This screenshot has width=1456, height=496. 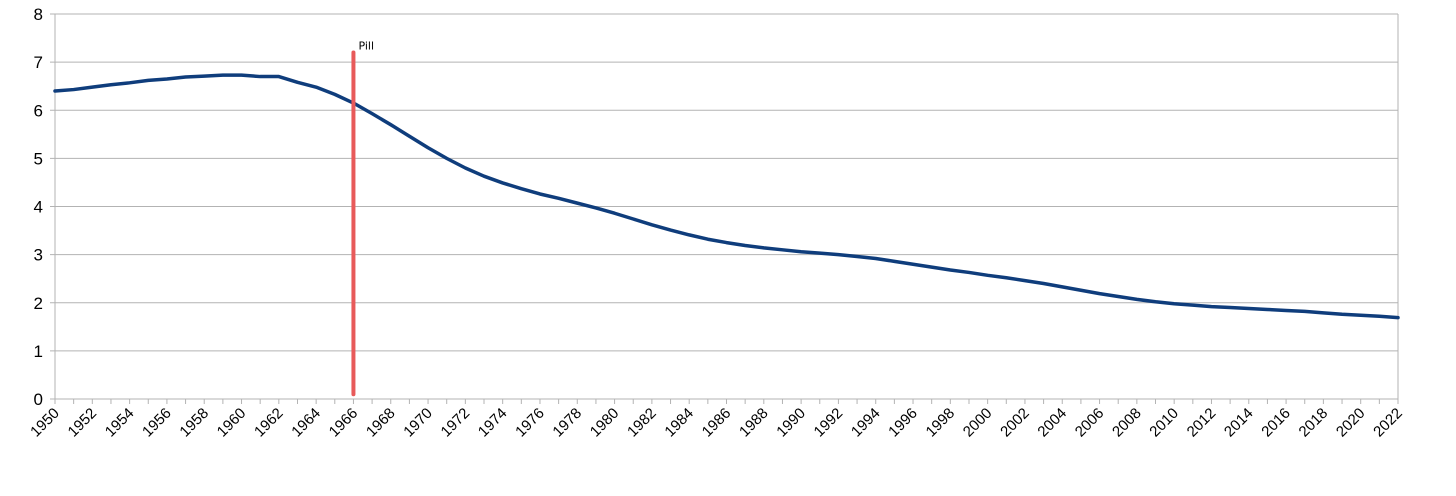 I want to click on x-tick-label: 2000, so click(x=978, y=423).